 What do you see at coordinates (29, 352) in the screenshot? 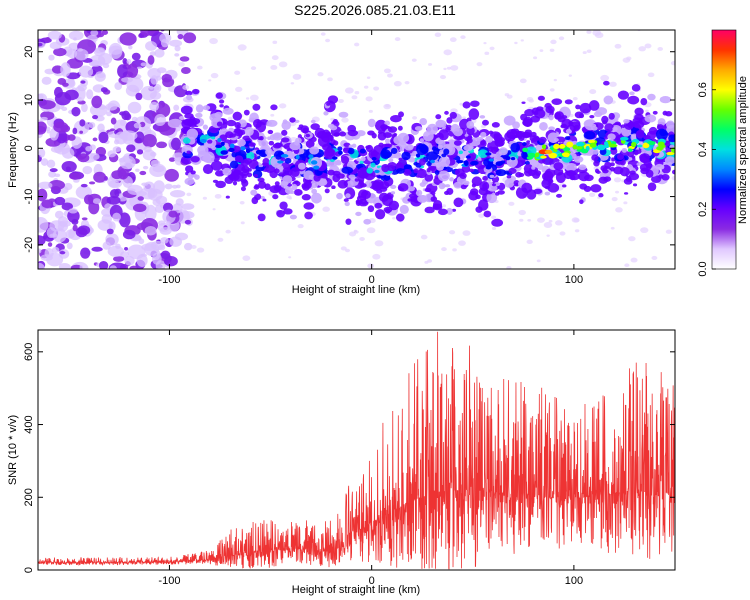
I see `snr-y-tick-label: 600` at bounding box center [29, 352].